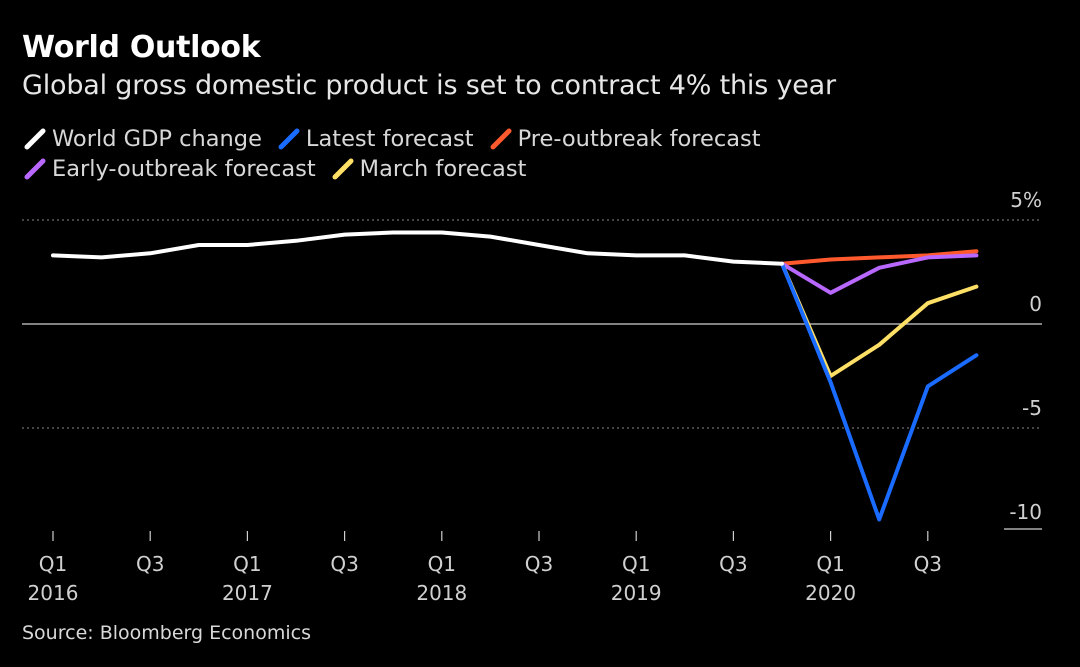  I want to click on series-line-world, so click(417, 248).